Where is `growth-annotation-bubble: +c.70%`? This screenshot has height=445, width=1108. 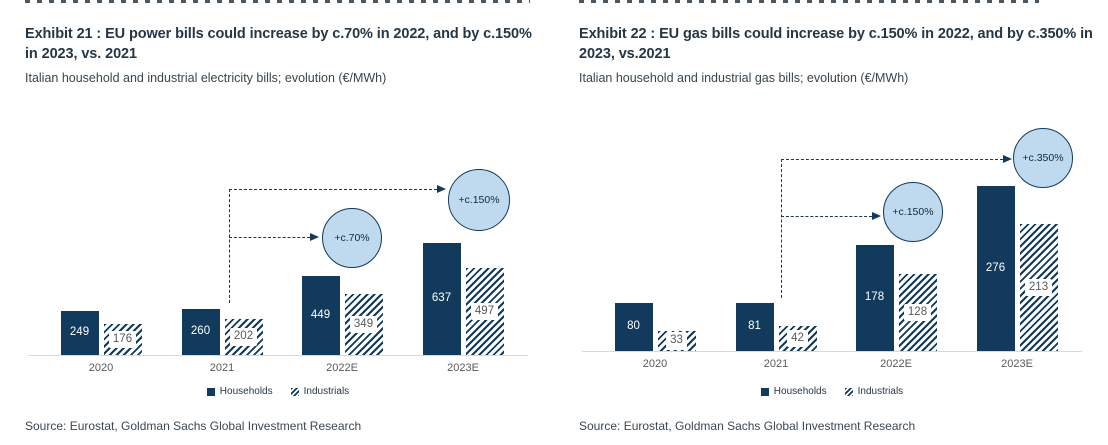
growth-annotation-bubble: +c.70% is located at coordinates (352, 238).